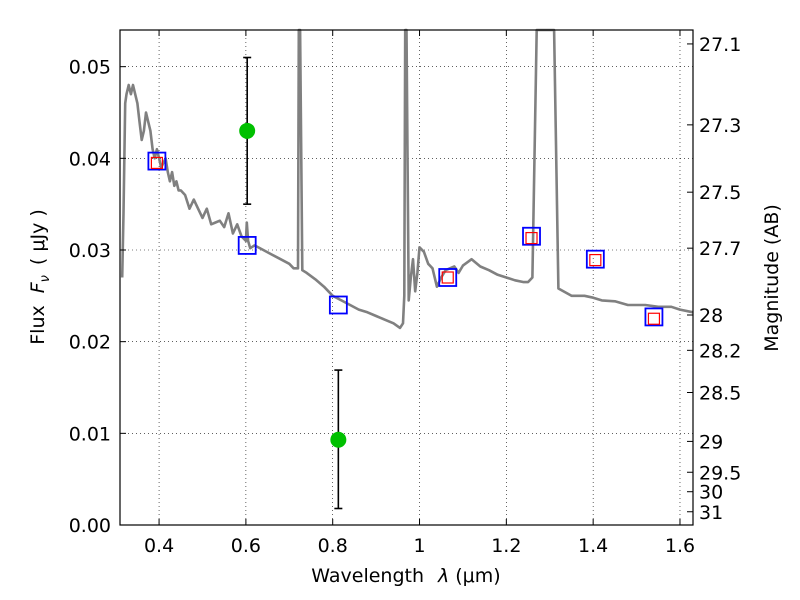  What do you see at coordinates (720, 45) in the screenshot?
I see `mag-tick-label: 27.1` at bounding box center [720, 45].